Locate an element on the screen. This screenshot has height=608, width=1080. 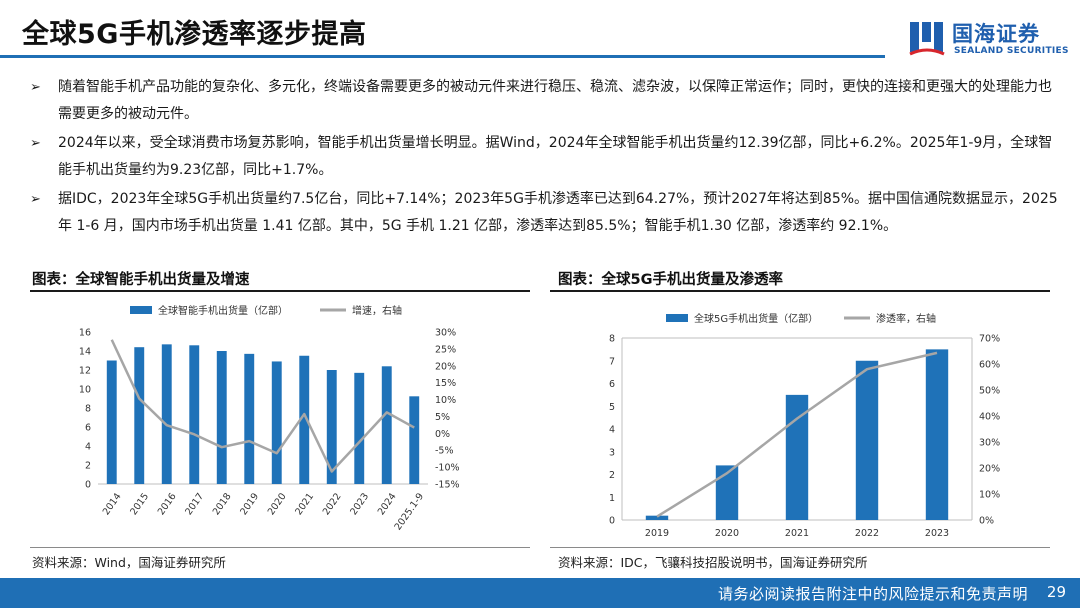
disclaimer-text: 请务必阅读报告附注中的风险提示和免责声明 is located at coordinates (872, 594).